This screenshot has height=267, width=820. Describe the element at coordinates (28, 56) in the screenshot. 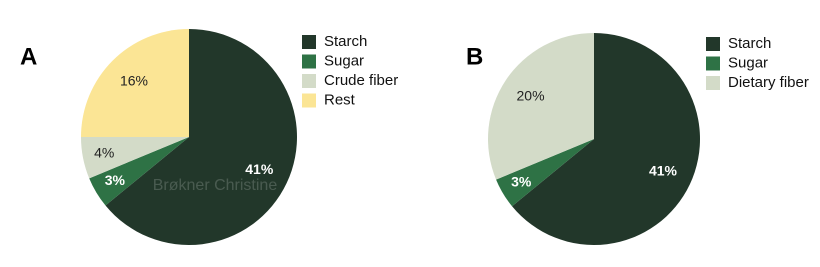

I see `panel-label: A` at that location.